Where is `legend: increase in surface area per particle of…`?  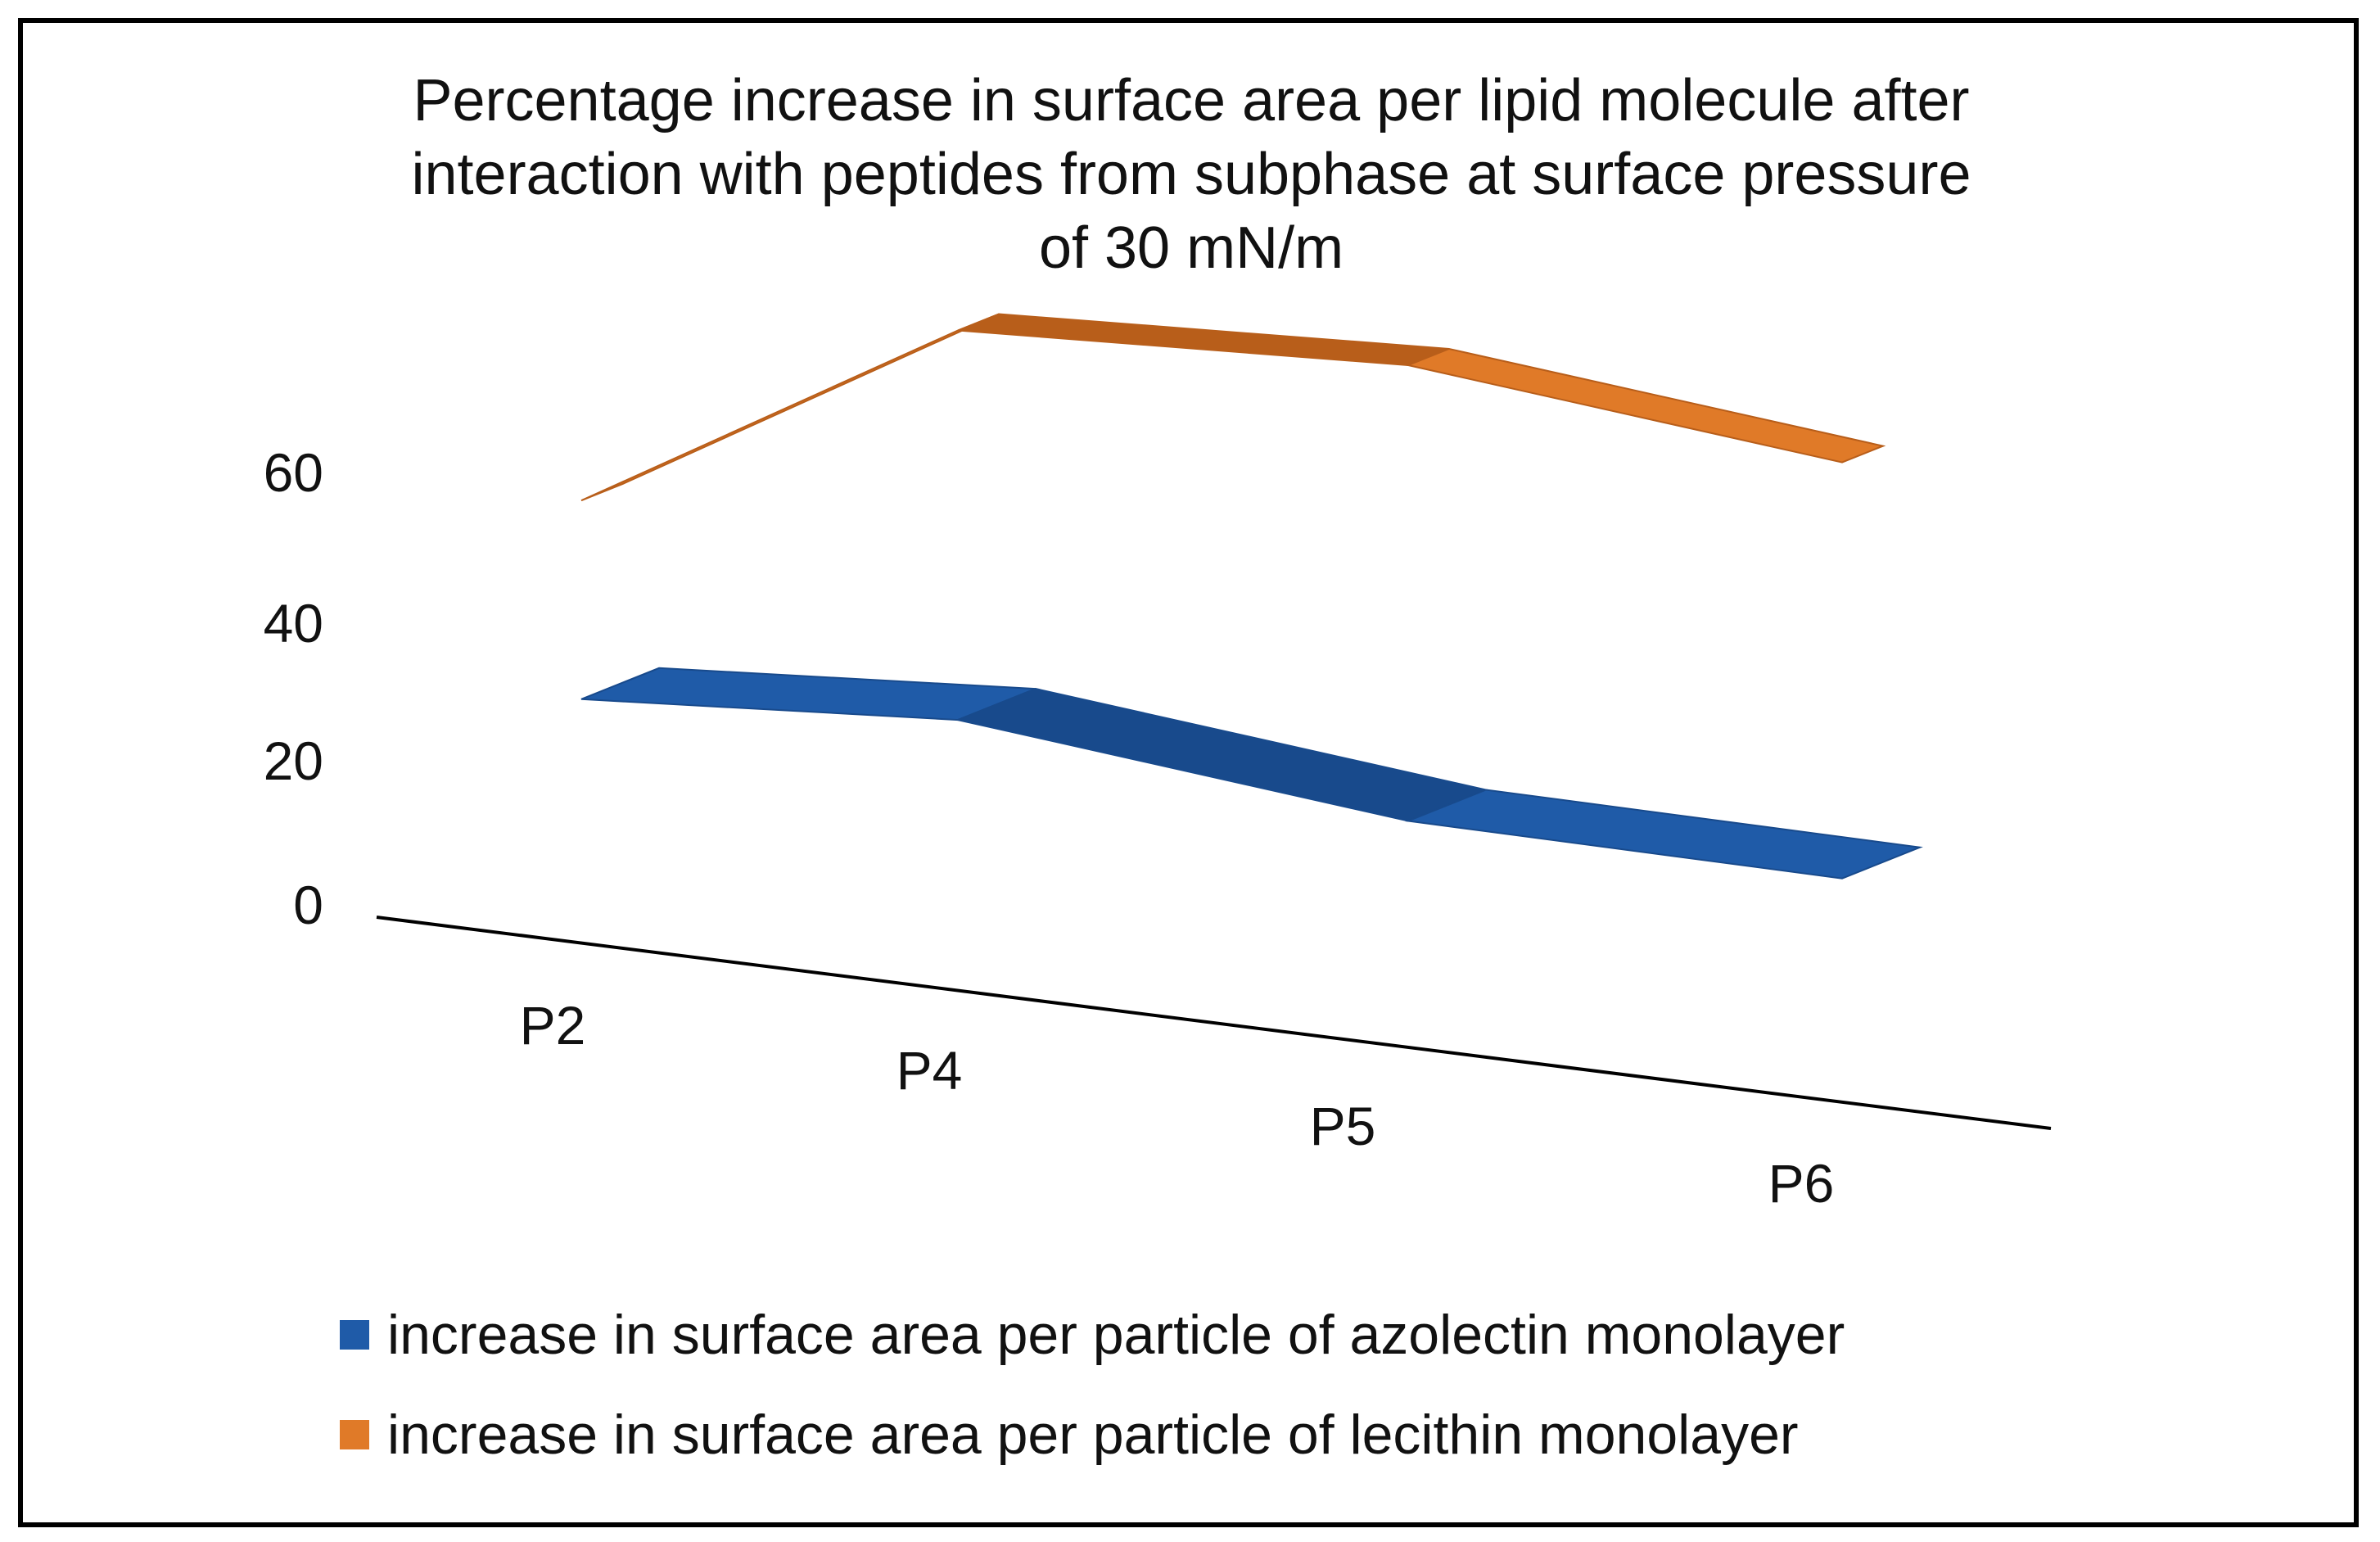 legend: increase in surface area per particle of… is located at coordinates (1092, 1402).